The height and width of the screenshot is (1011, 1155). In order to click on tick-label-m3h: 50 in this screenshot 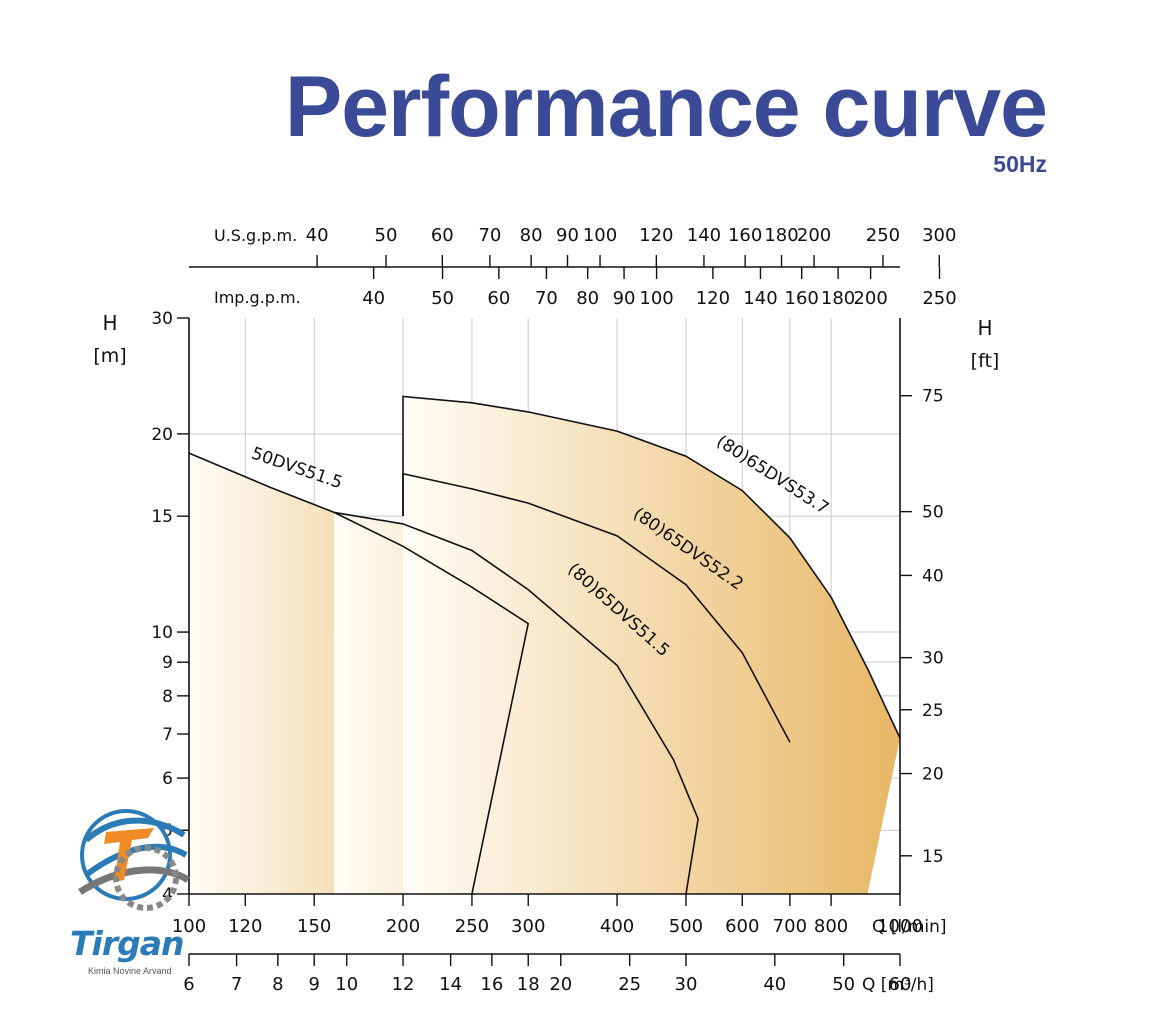, I will do `click(843, 984)`.